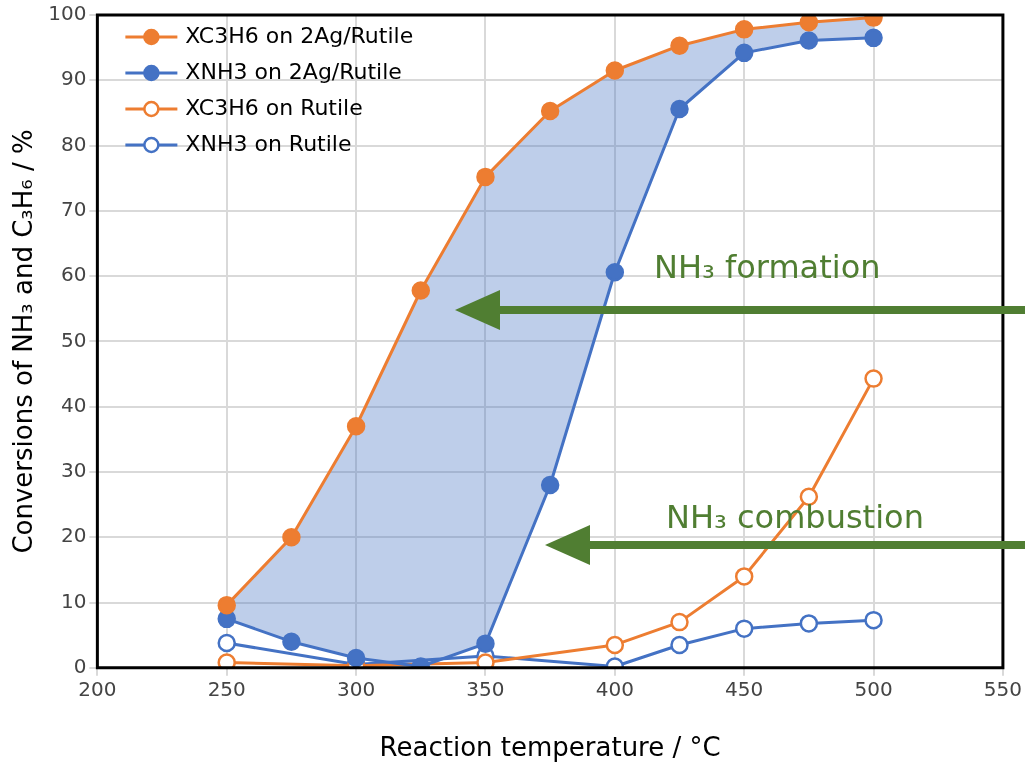  What do you see at coordinates (97, 689) in the screenshot?
I see `x-tick-label: 200` at bounding box center [97, 689].